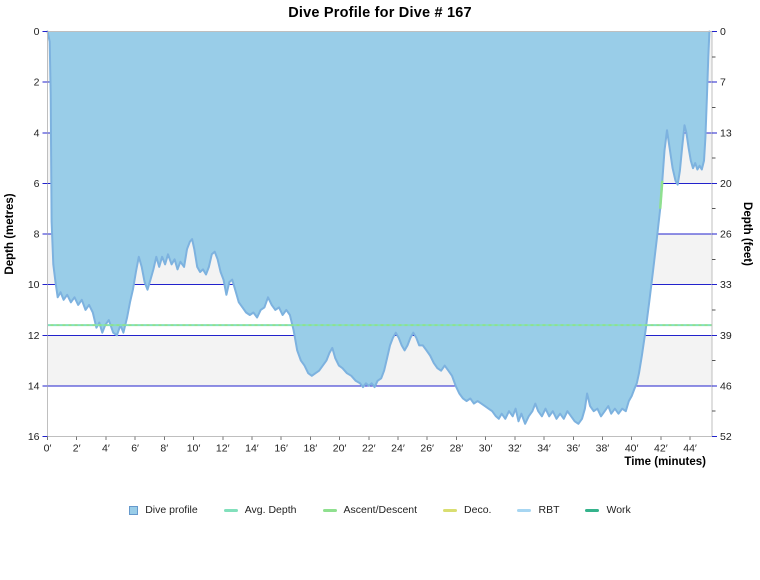  I want to click on svg-text: 26, so click(726, 235).